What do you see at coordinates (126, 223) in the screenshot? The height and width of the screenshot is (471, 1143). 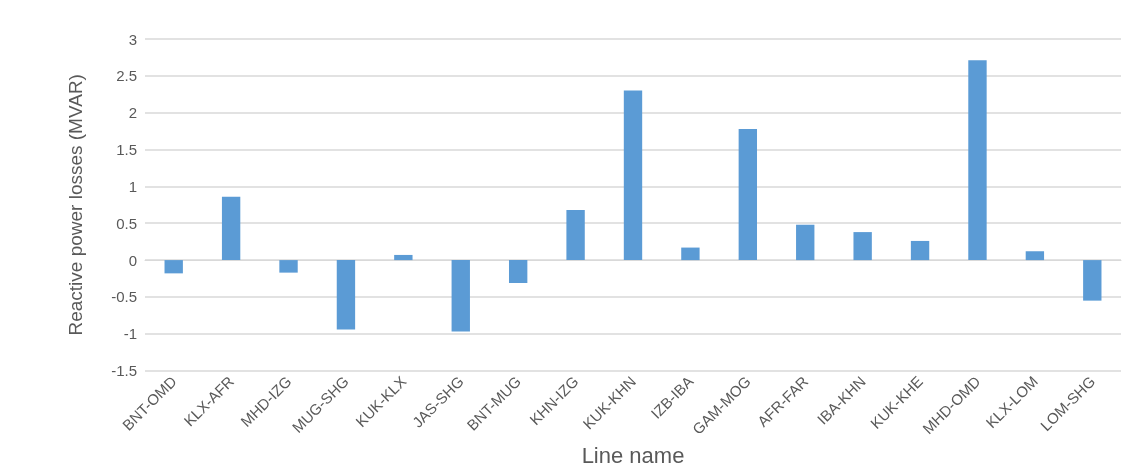 I see `y-tick-label: 0.5` at bounding box center [126, 223].